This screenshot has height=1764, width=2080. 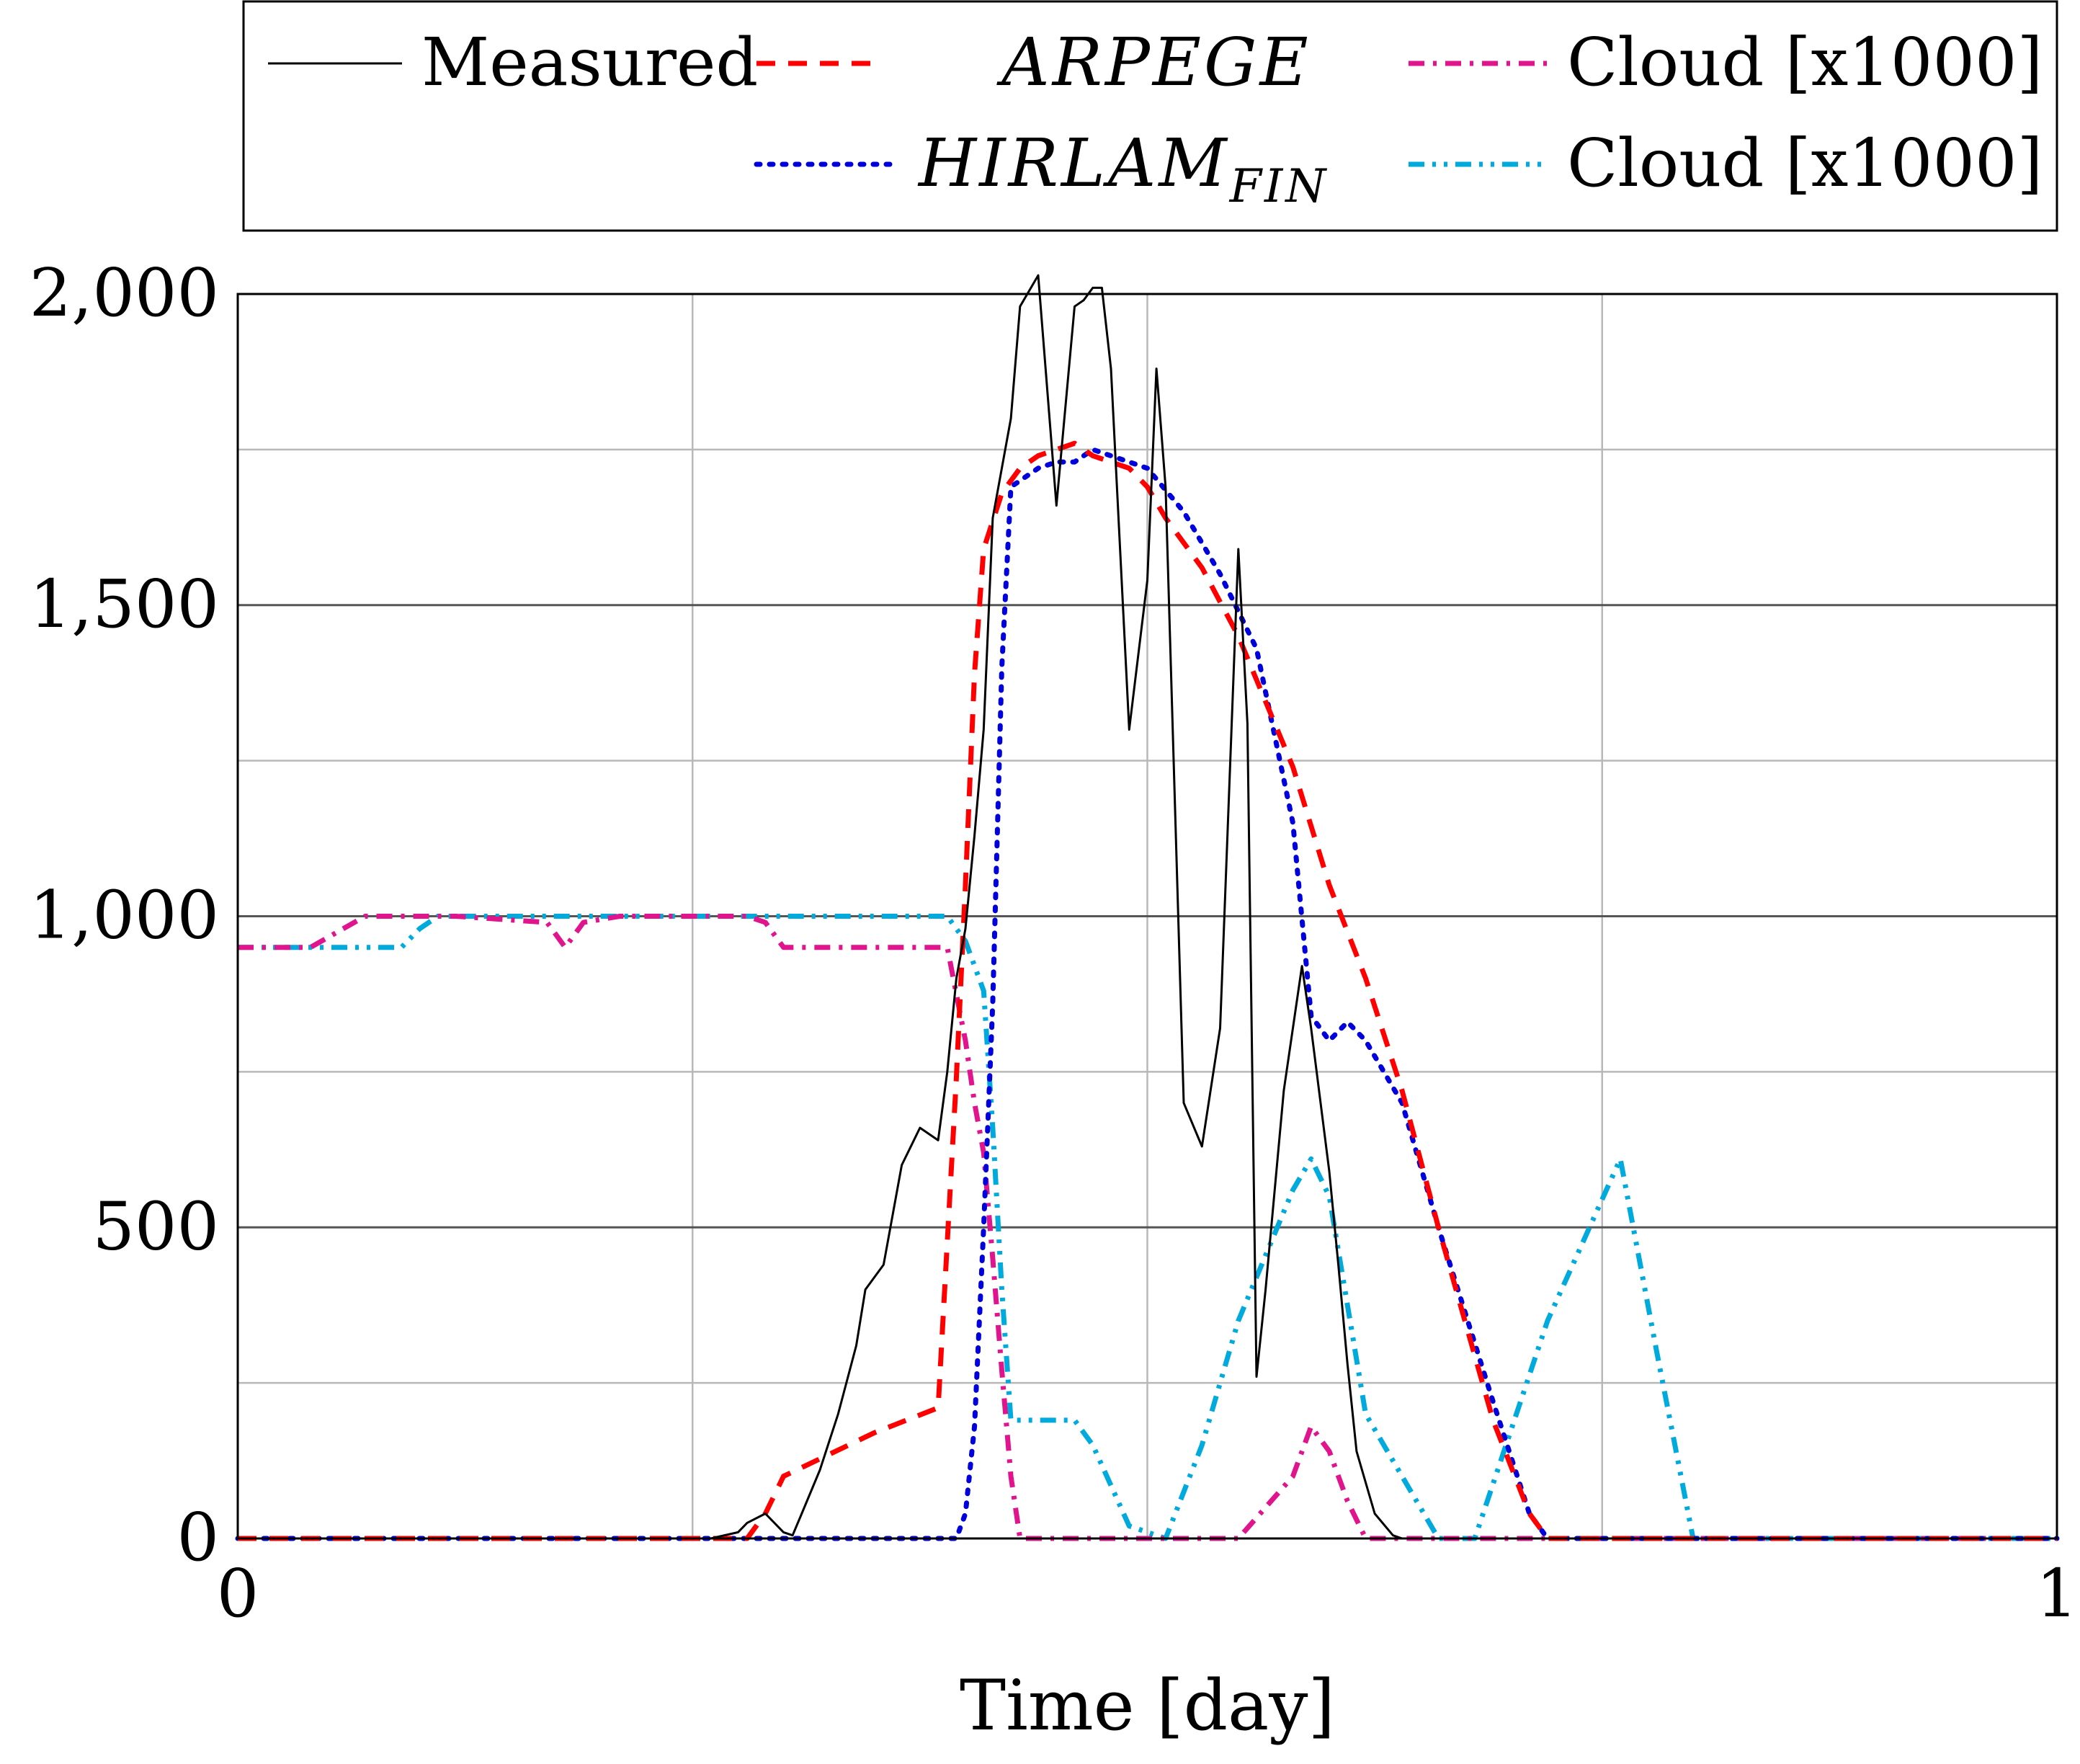 I want to click on y-tick-label: 500, so click(x=155, y=1226).